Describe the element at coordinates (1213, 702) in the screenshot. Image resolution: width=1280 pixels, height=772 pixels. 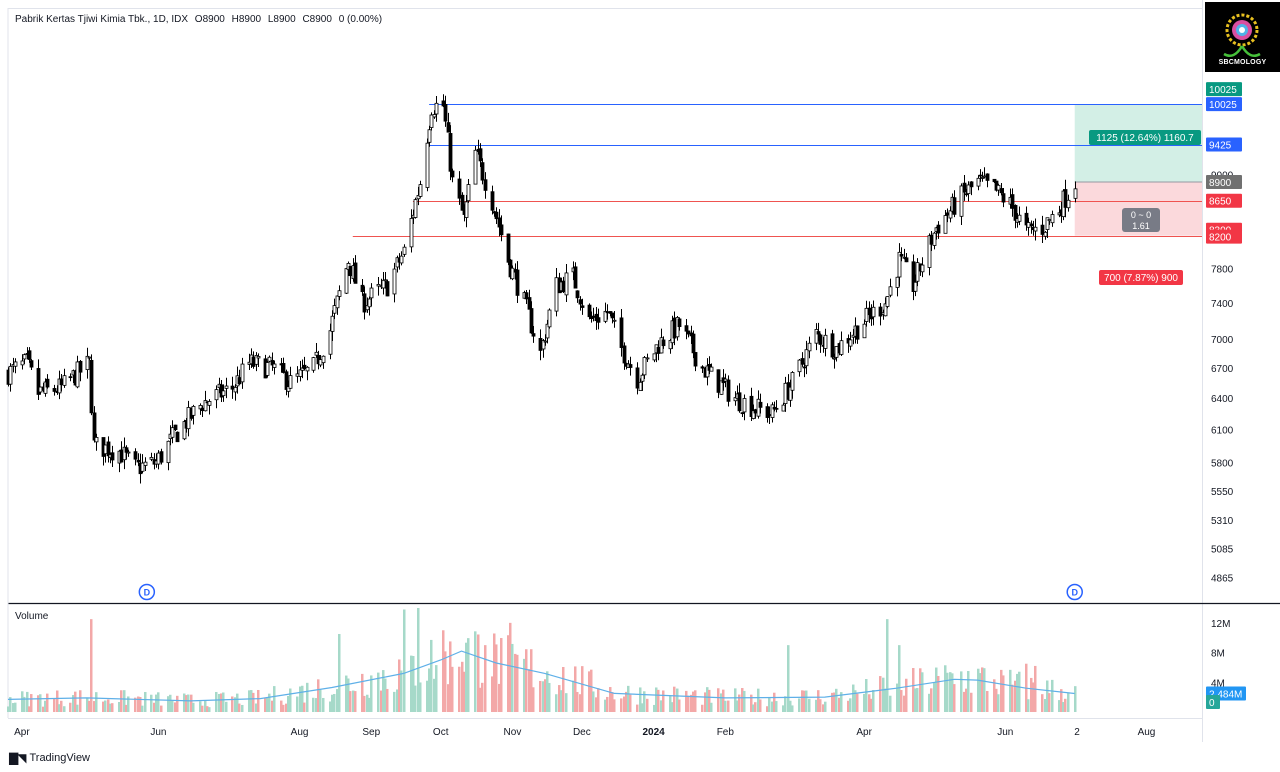
I see `volume-zero-label-bg` at that location.